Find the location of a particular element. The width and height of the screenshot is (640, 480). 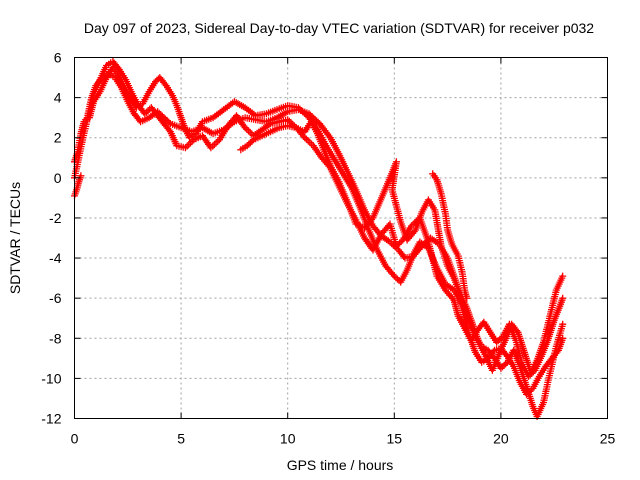

x-tick-label: 15 is located at coordinates (395, 439).